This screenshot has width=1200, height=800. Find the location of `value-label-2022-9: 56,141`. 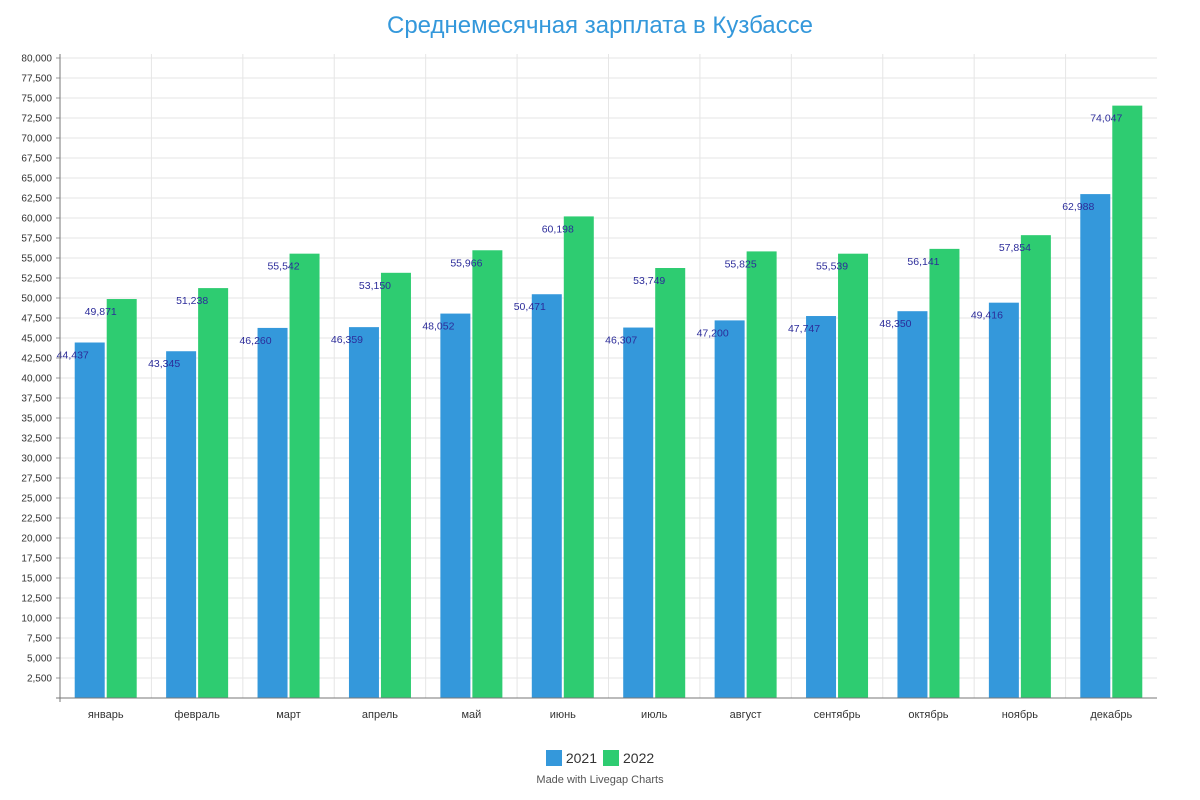

value-label-2022-9: 56,141 is located at coordinates (923, 262).